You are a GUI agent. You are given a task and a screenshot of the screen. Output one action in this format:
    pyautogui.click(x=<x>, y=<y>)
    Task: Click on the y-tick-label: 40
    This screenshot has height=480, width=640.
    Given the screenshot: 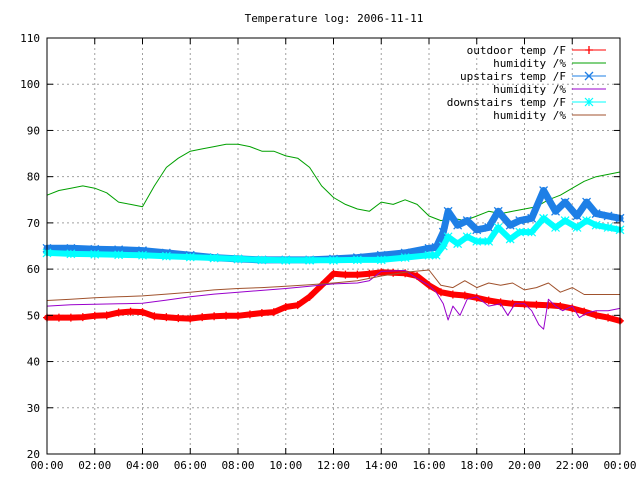 What is the action you would take?
    pyautogui.click(x=33, y=362)
    